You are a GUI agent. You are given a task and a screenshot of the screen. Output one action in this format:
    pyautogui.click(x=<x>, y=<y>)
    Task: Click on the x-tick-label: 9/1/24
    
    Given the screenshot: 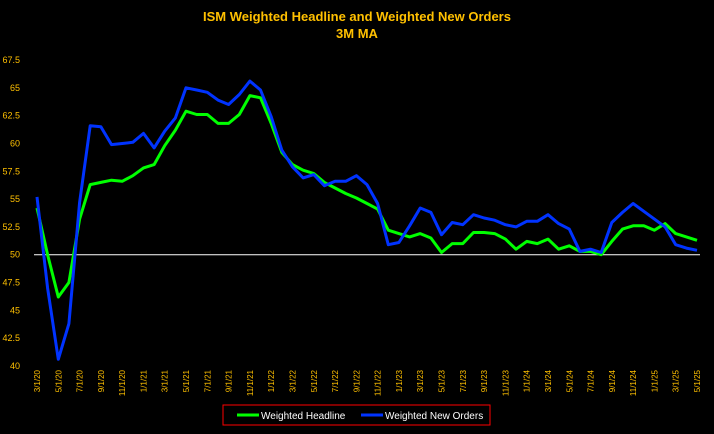 What is the action you would take?
    pyautogui.click(x=612, y=380)
    